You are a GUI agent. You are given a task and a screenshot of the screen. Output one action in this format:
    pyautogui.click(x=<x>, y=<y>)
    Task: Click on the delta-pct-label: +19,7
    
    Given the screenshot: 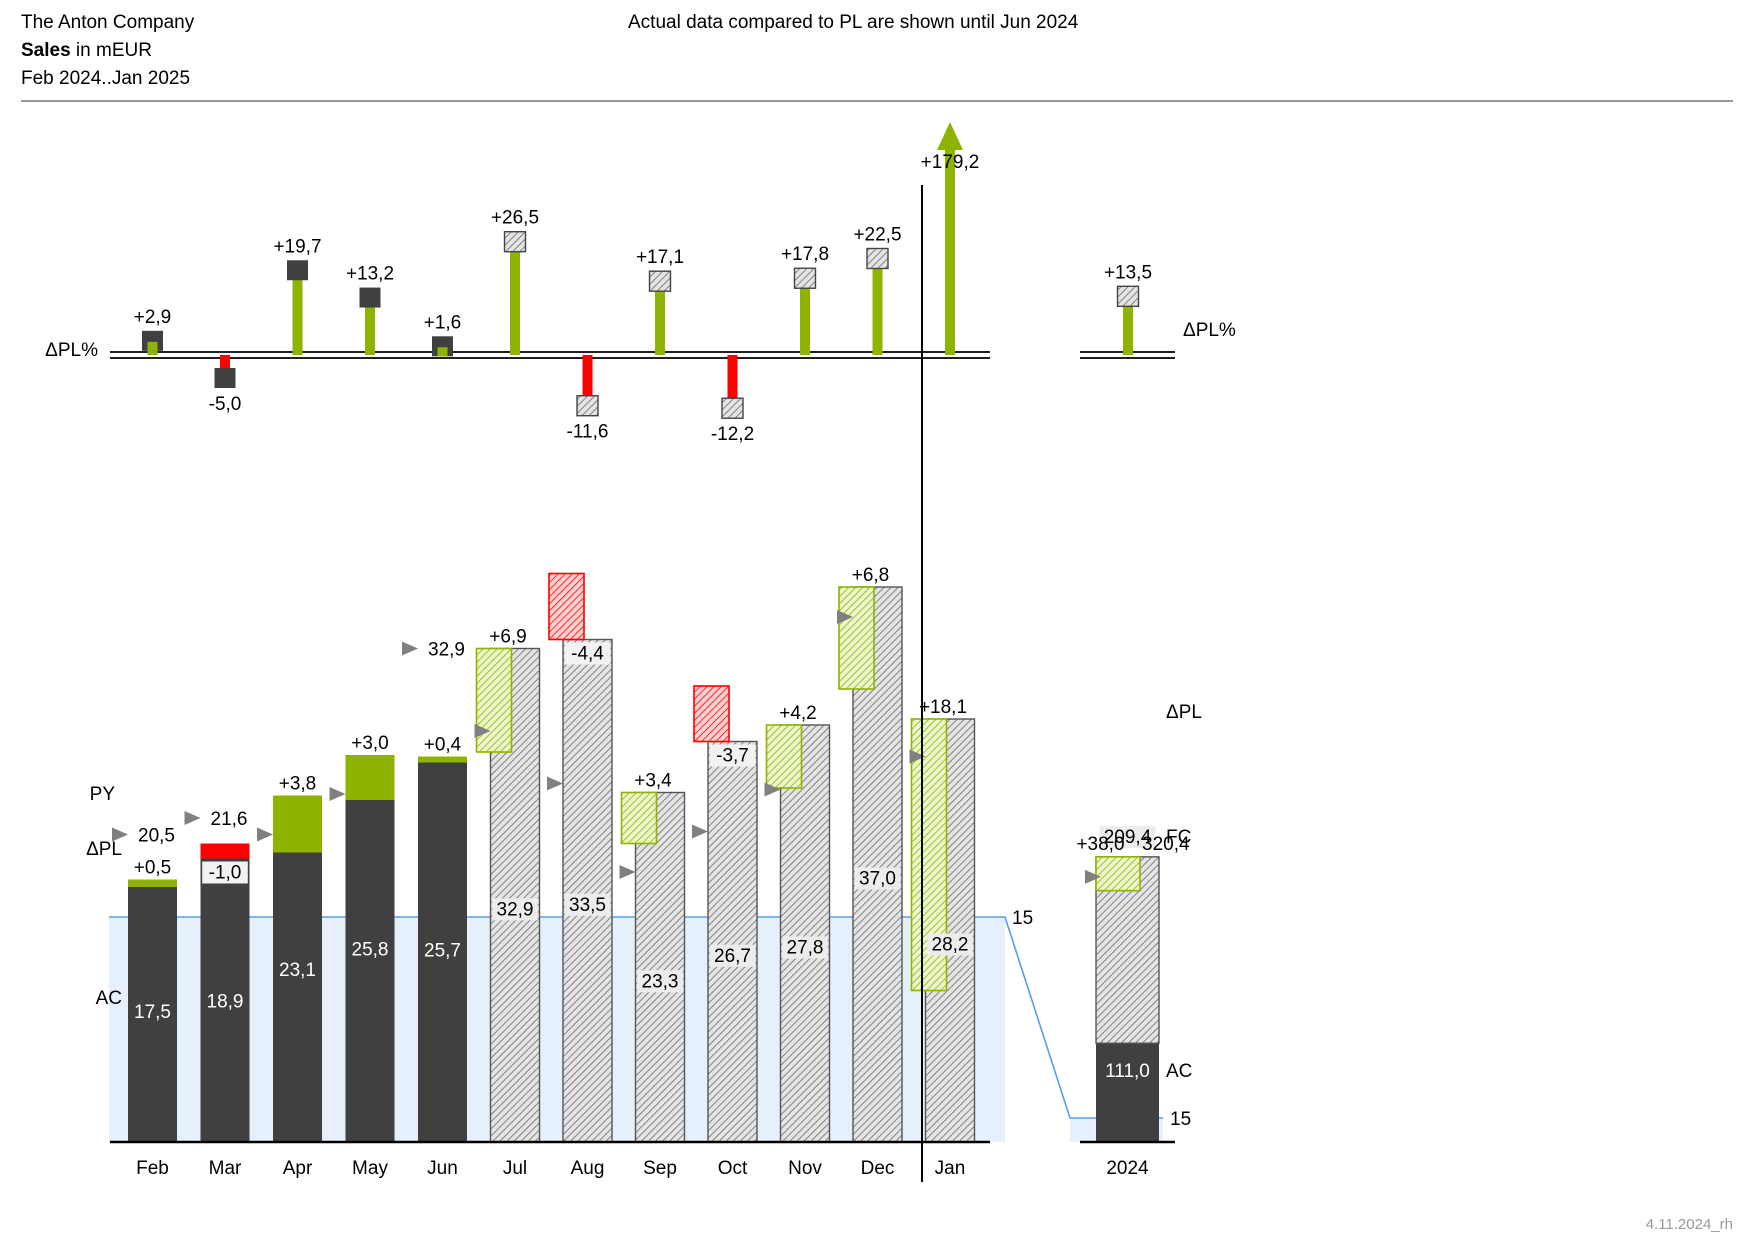 What is the action you would take?
    pyautogui.click(x=297, y=246)
    